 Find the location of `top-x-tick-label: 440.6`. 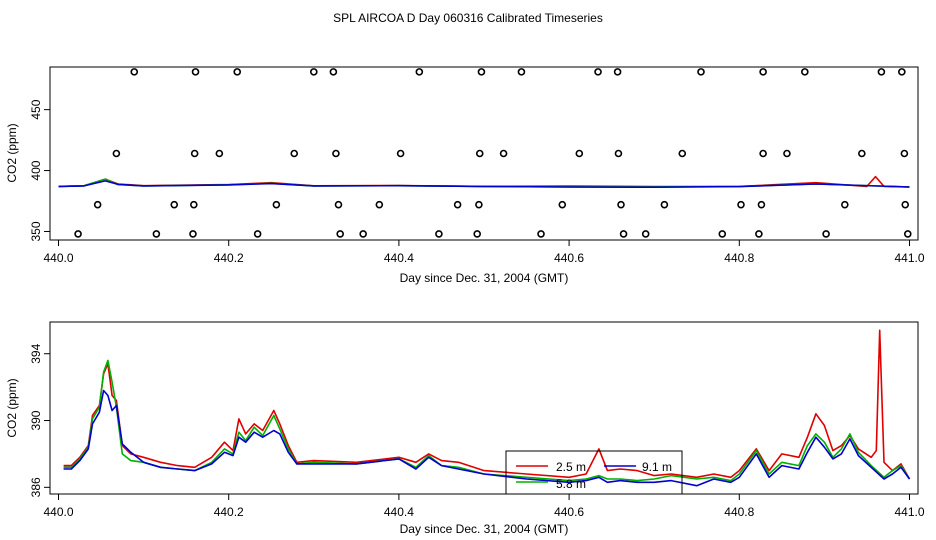

top-x-tick-label: 440.6 is located at coordinates (569, 258).